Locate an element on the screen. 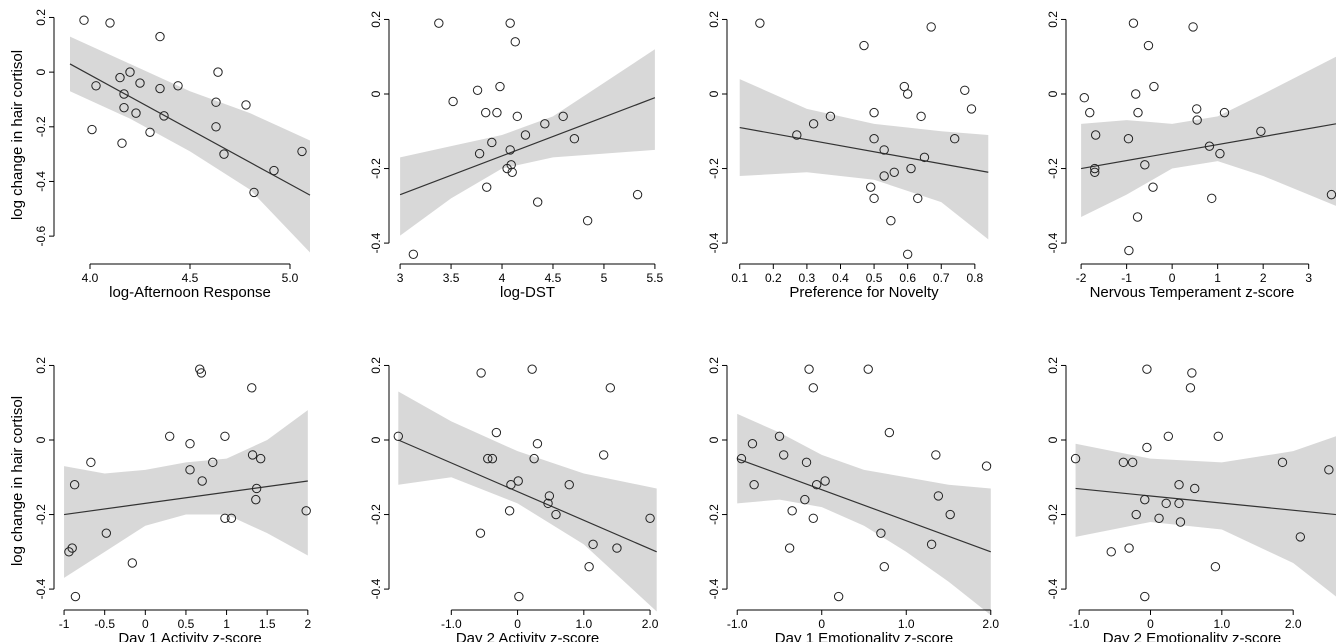 The height and width of the screenshot is (642, 1336). x-axis-label: log-DST is located at coordinates (527, 292).